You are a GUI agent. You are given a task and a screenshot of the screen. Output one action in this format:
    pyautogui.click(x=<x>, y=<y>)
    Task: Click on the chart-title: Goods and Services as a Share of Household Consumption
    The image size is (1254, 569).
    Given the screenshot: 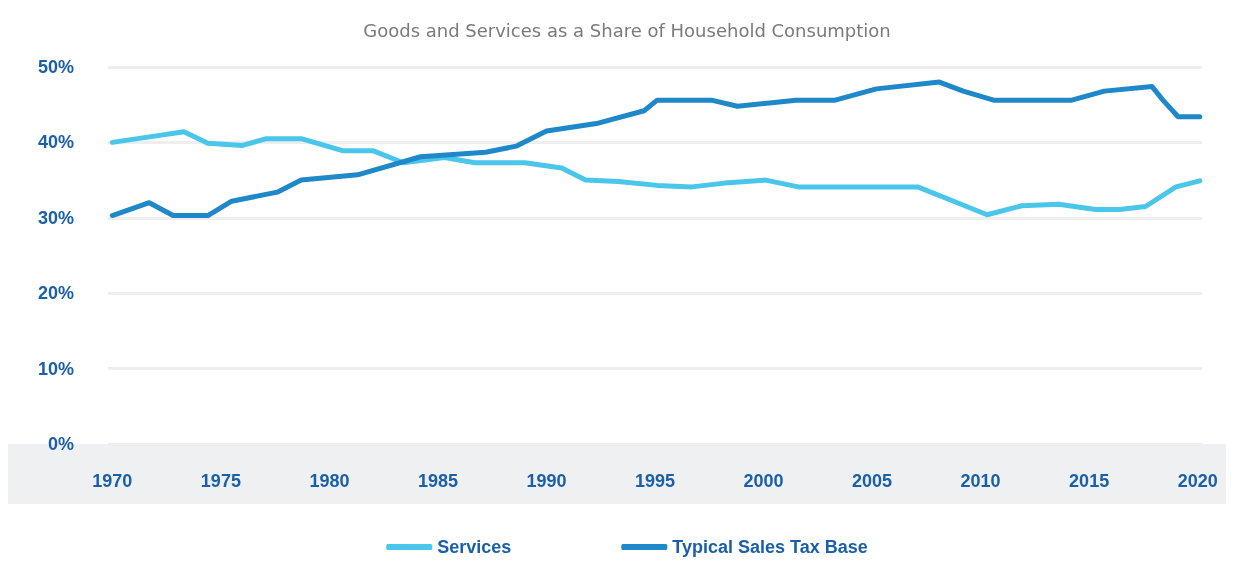 What is the action you would take?
    pyautogui.click(x=627, y=30)
    